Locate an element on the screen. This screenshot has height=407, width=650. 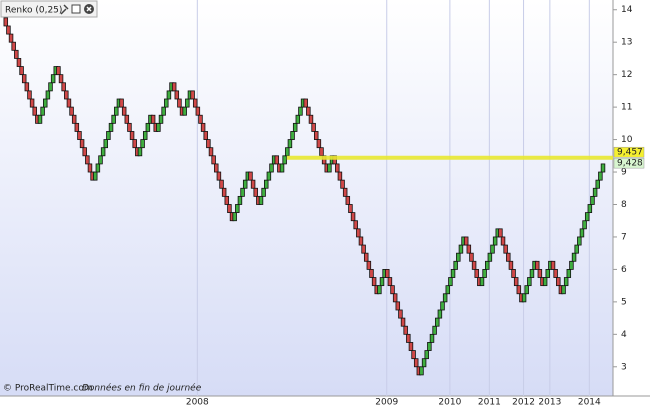
price-label: 9,428 is located at coordinates (630, 164).